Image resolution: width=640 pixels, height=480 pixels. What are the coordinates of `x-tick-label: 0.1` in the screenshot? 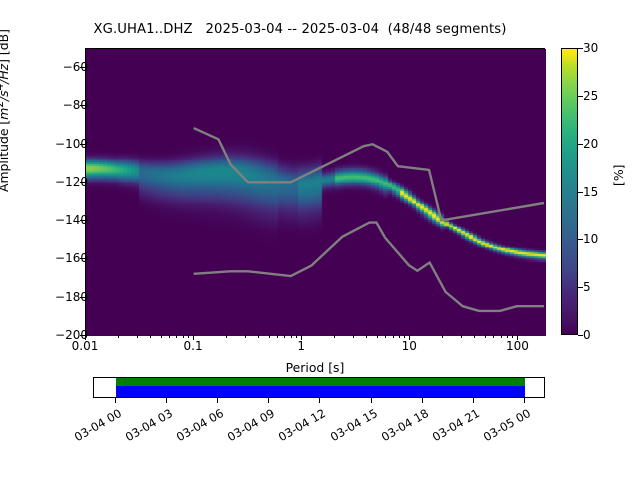 It's located at (193, 346).